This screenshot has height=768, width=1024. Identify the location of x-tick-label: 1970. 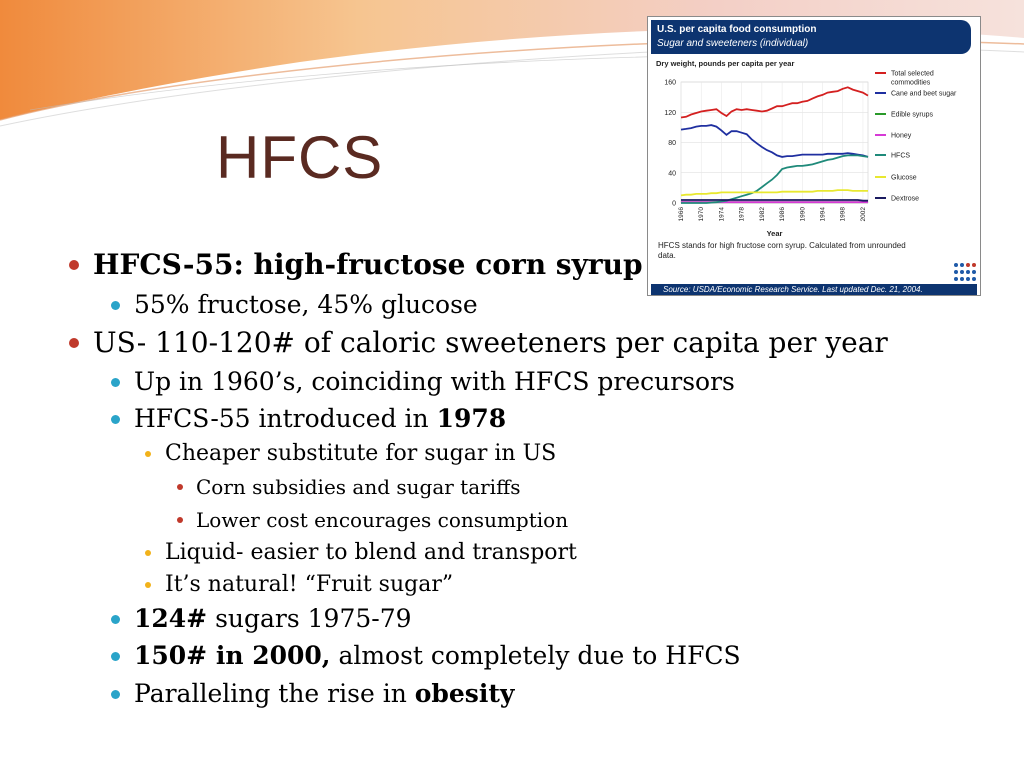
(701, 214).